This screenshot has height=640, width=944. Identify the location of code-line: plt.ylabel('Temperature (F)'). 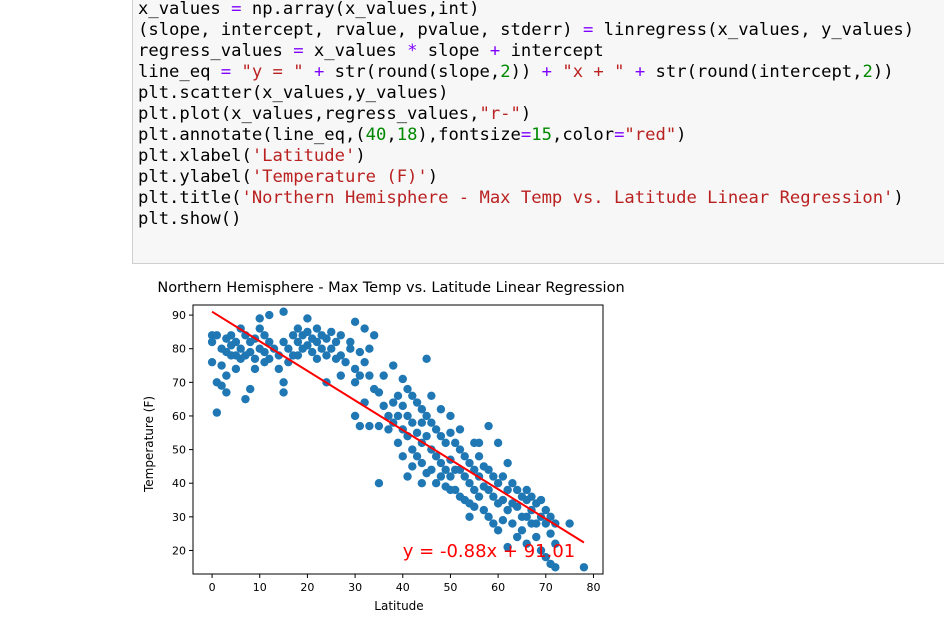
(526, 177).